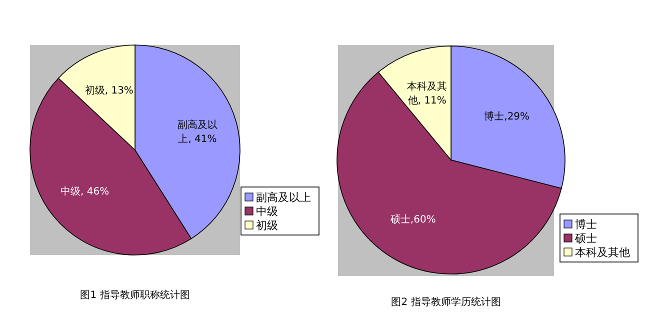 Image resolution: width=649 pixels, height=322 pixels. What do you see at coordinates (267, 225) in the screenshot?
I see `legend-label: 初级` at bounding box center [267, 225].